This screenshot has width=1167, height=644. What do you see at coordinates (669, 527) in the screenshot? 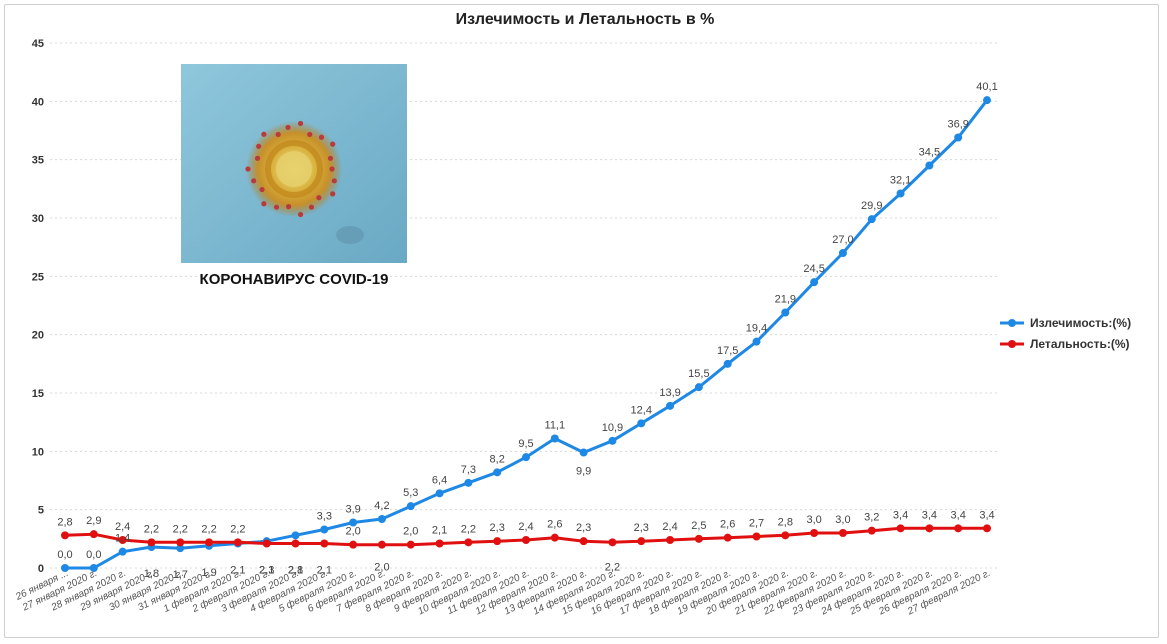
I see `data-label: 2,4` at bounding box center [669, 527].